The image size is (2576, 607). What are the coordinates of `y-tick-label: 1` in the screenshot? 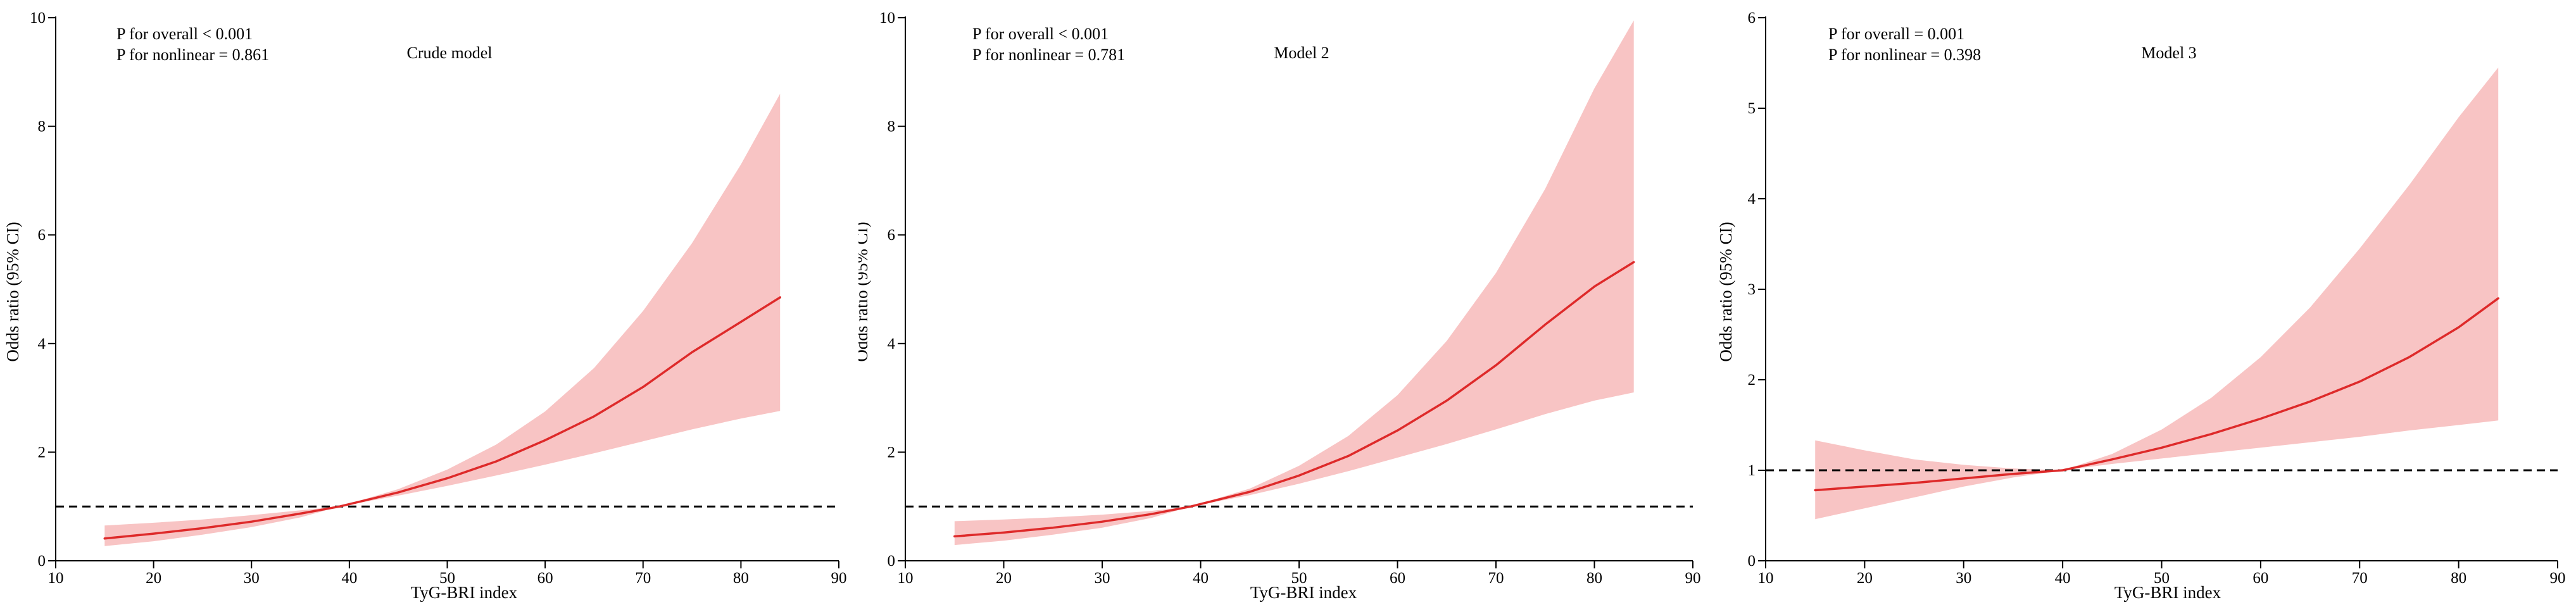 It's located at (1752, 470).